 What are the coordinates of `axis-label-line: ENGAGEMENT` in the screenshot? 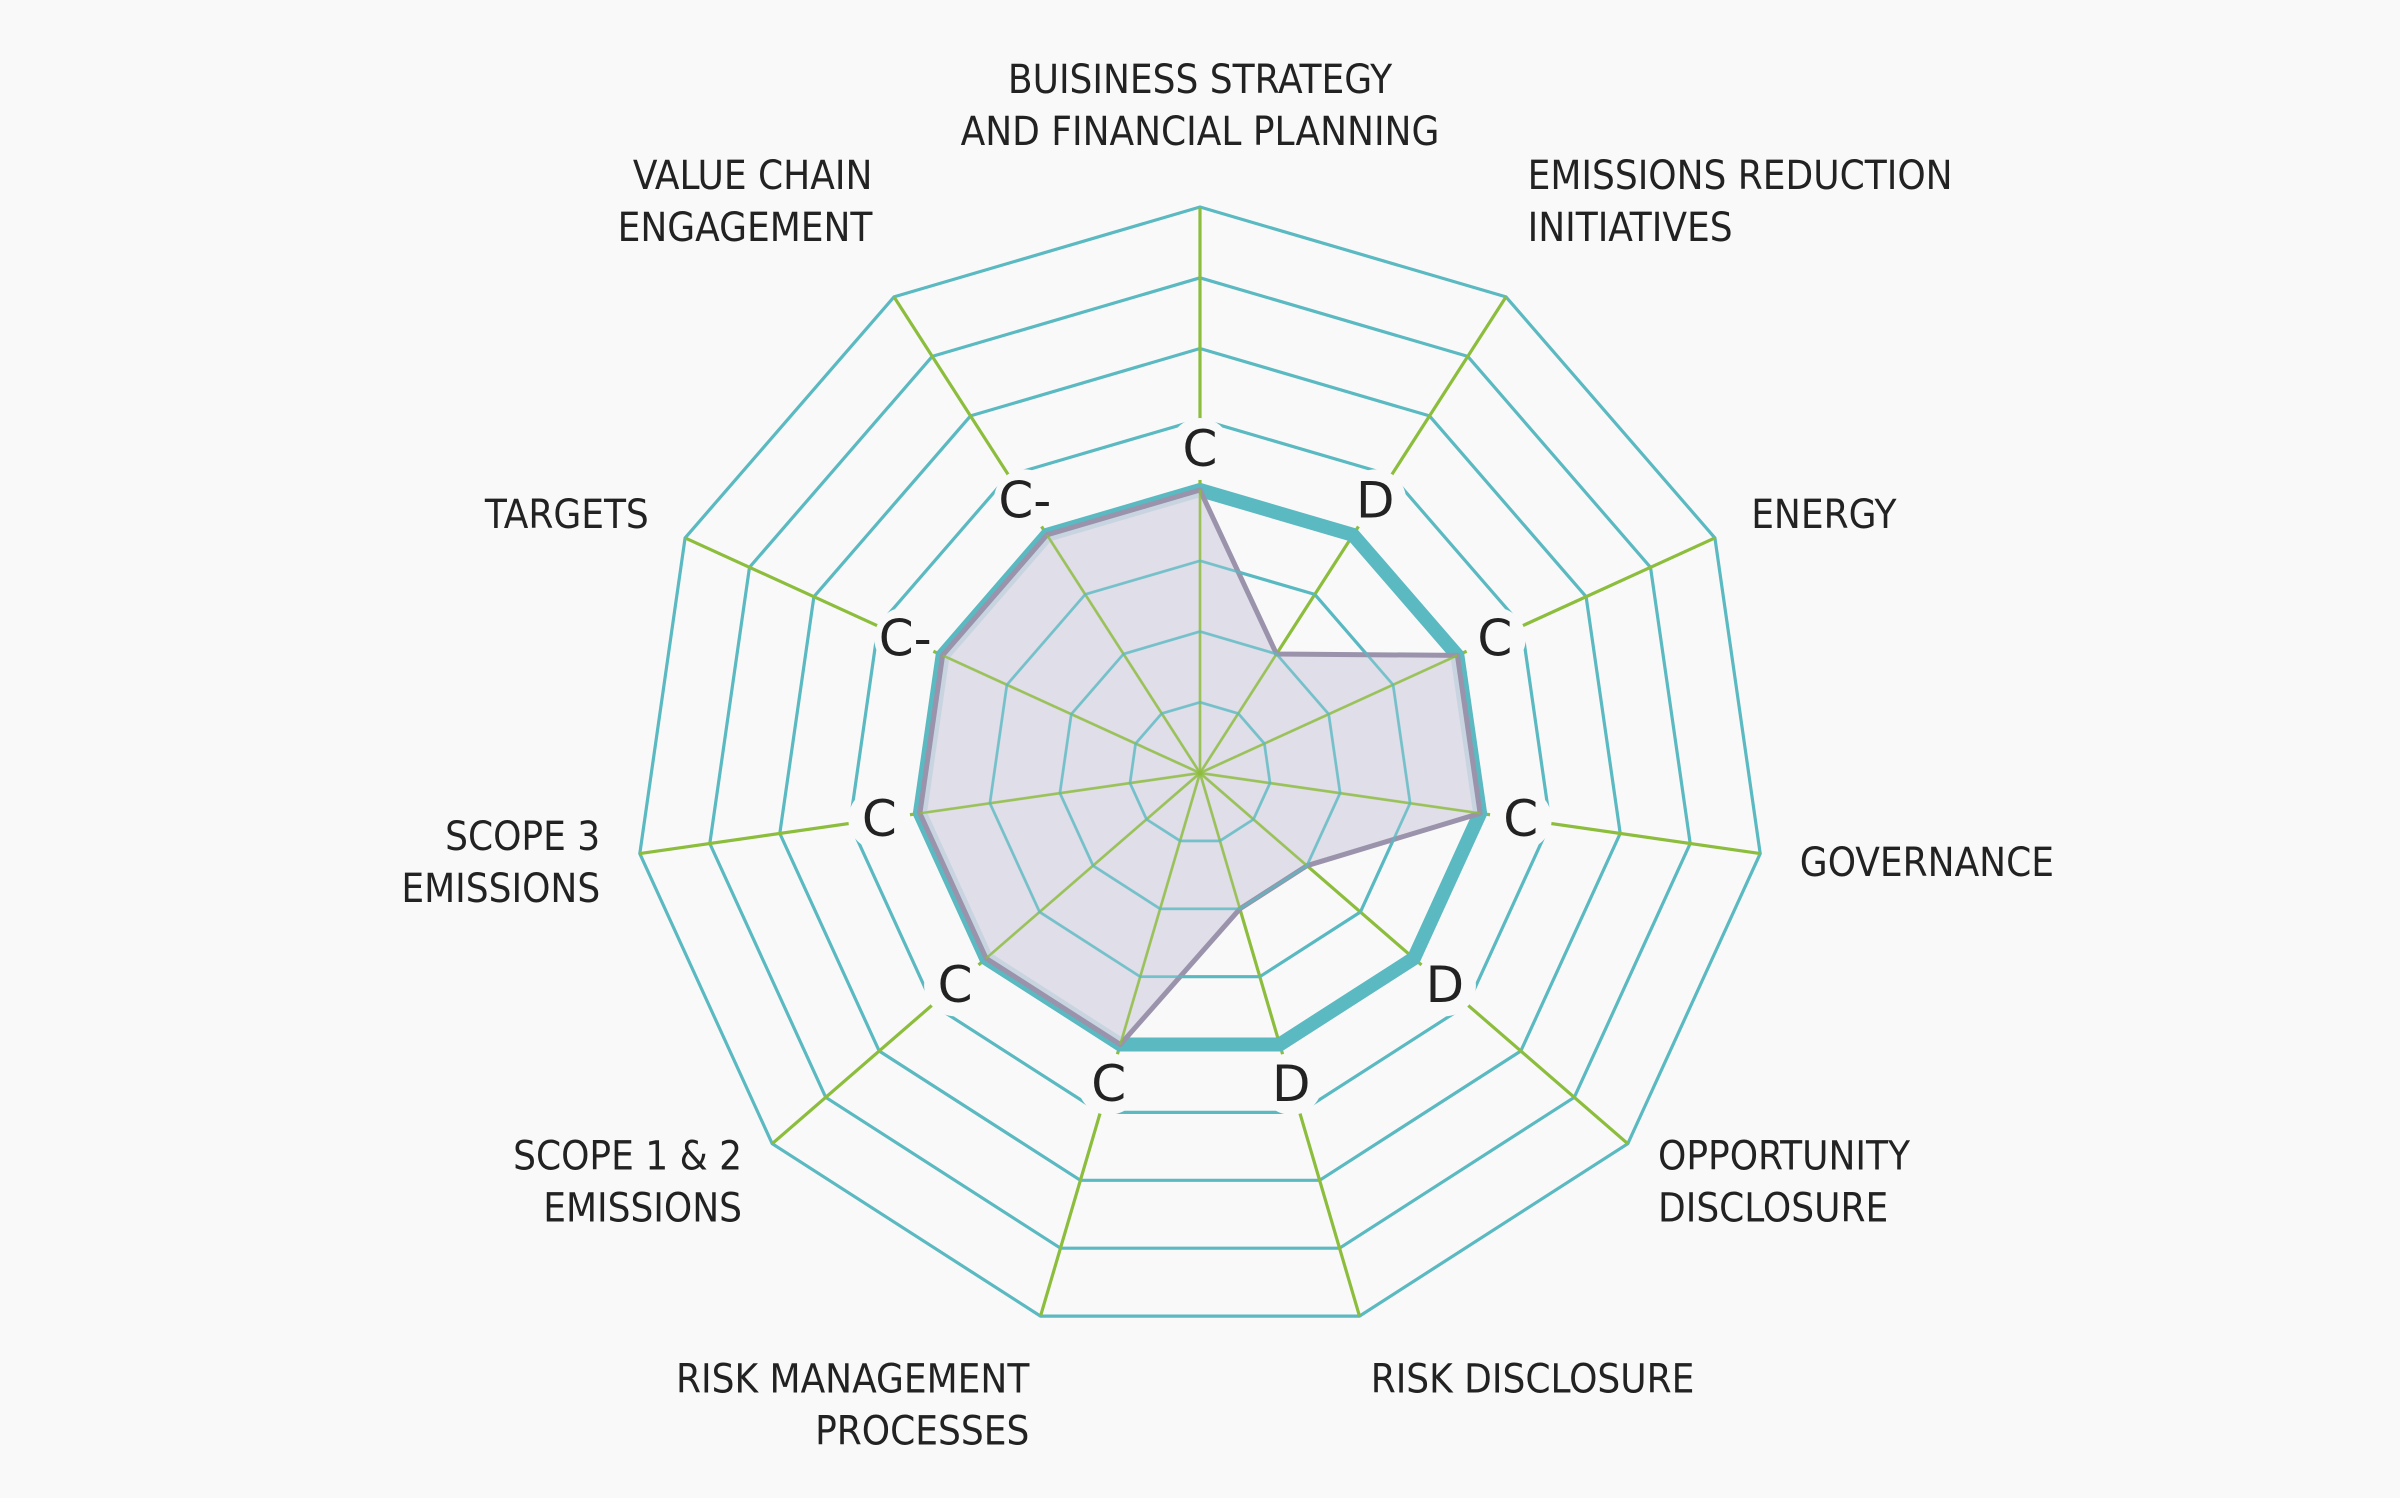 It's located at (746, 228).